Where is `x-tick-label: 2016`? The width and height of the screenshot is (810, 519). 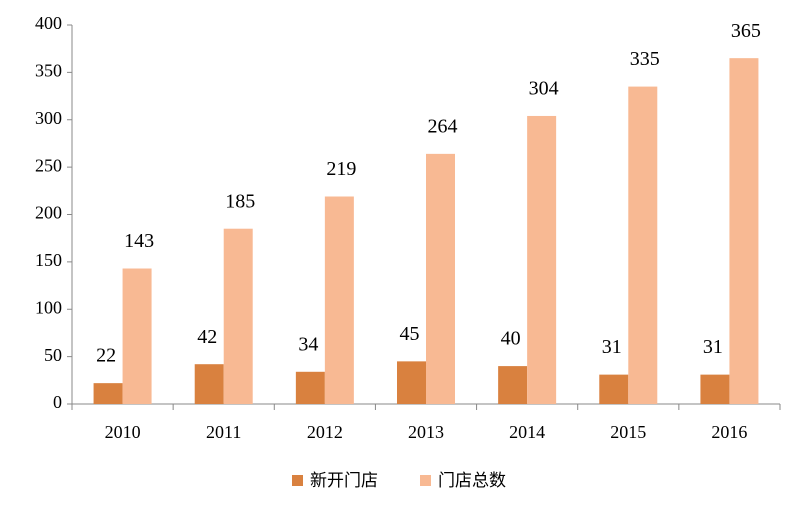
x-tick-label: 2016 is located at coordinates (729, 432).